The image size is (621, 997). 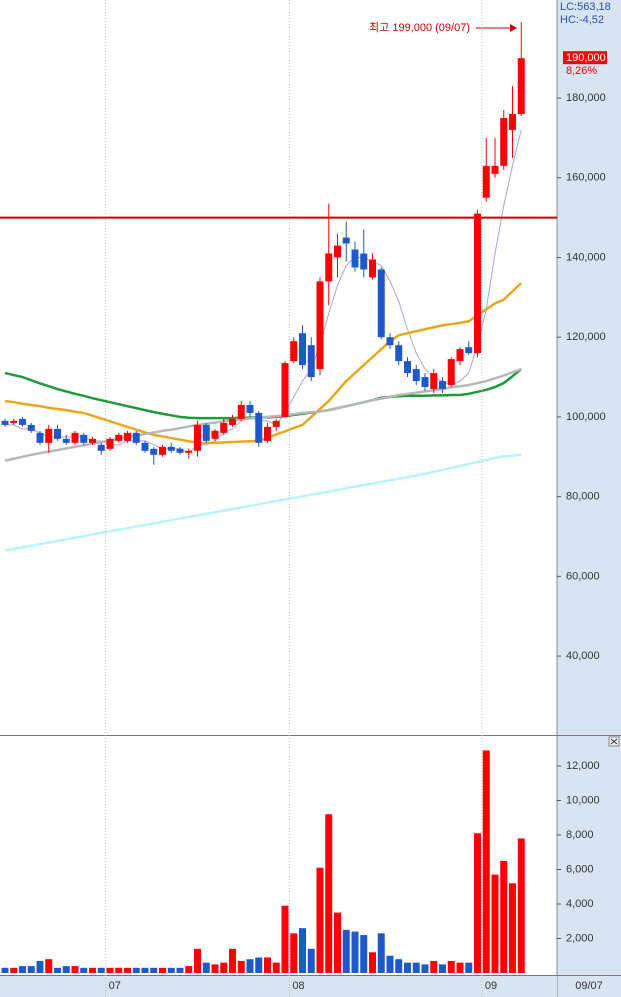 I want to click on y-tick-label: 180,000, so click(x=586, y=98).